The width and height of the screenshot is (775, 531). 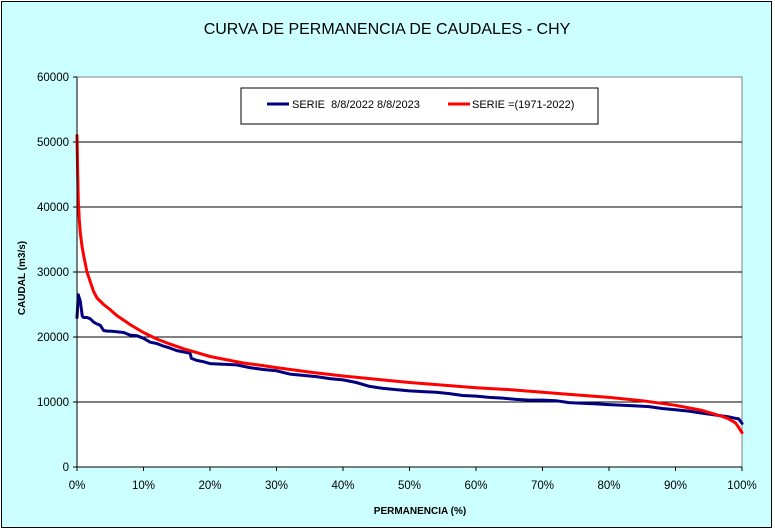 I want to click on y-tick-label: 10000, so click(x=53, y=403).